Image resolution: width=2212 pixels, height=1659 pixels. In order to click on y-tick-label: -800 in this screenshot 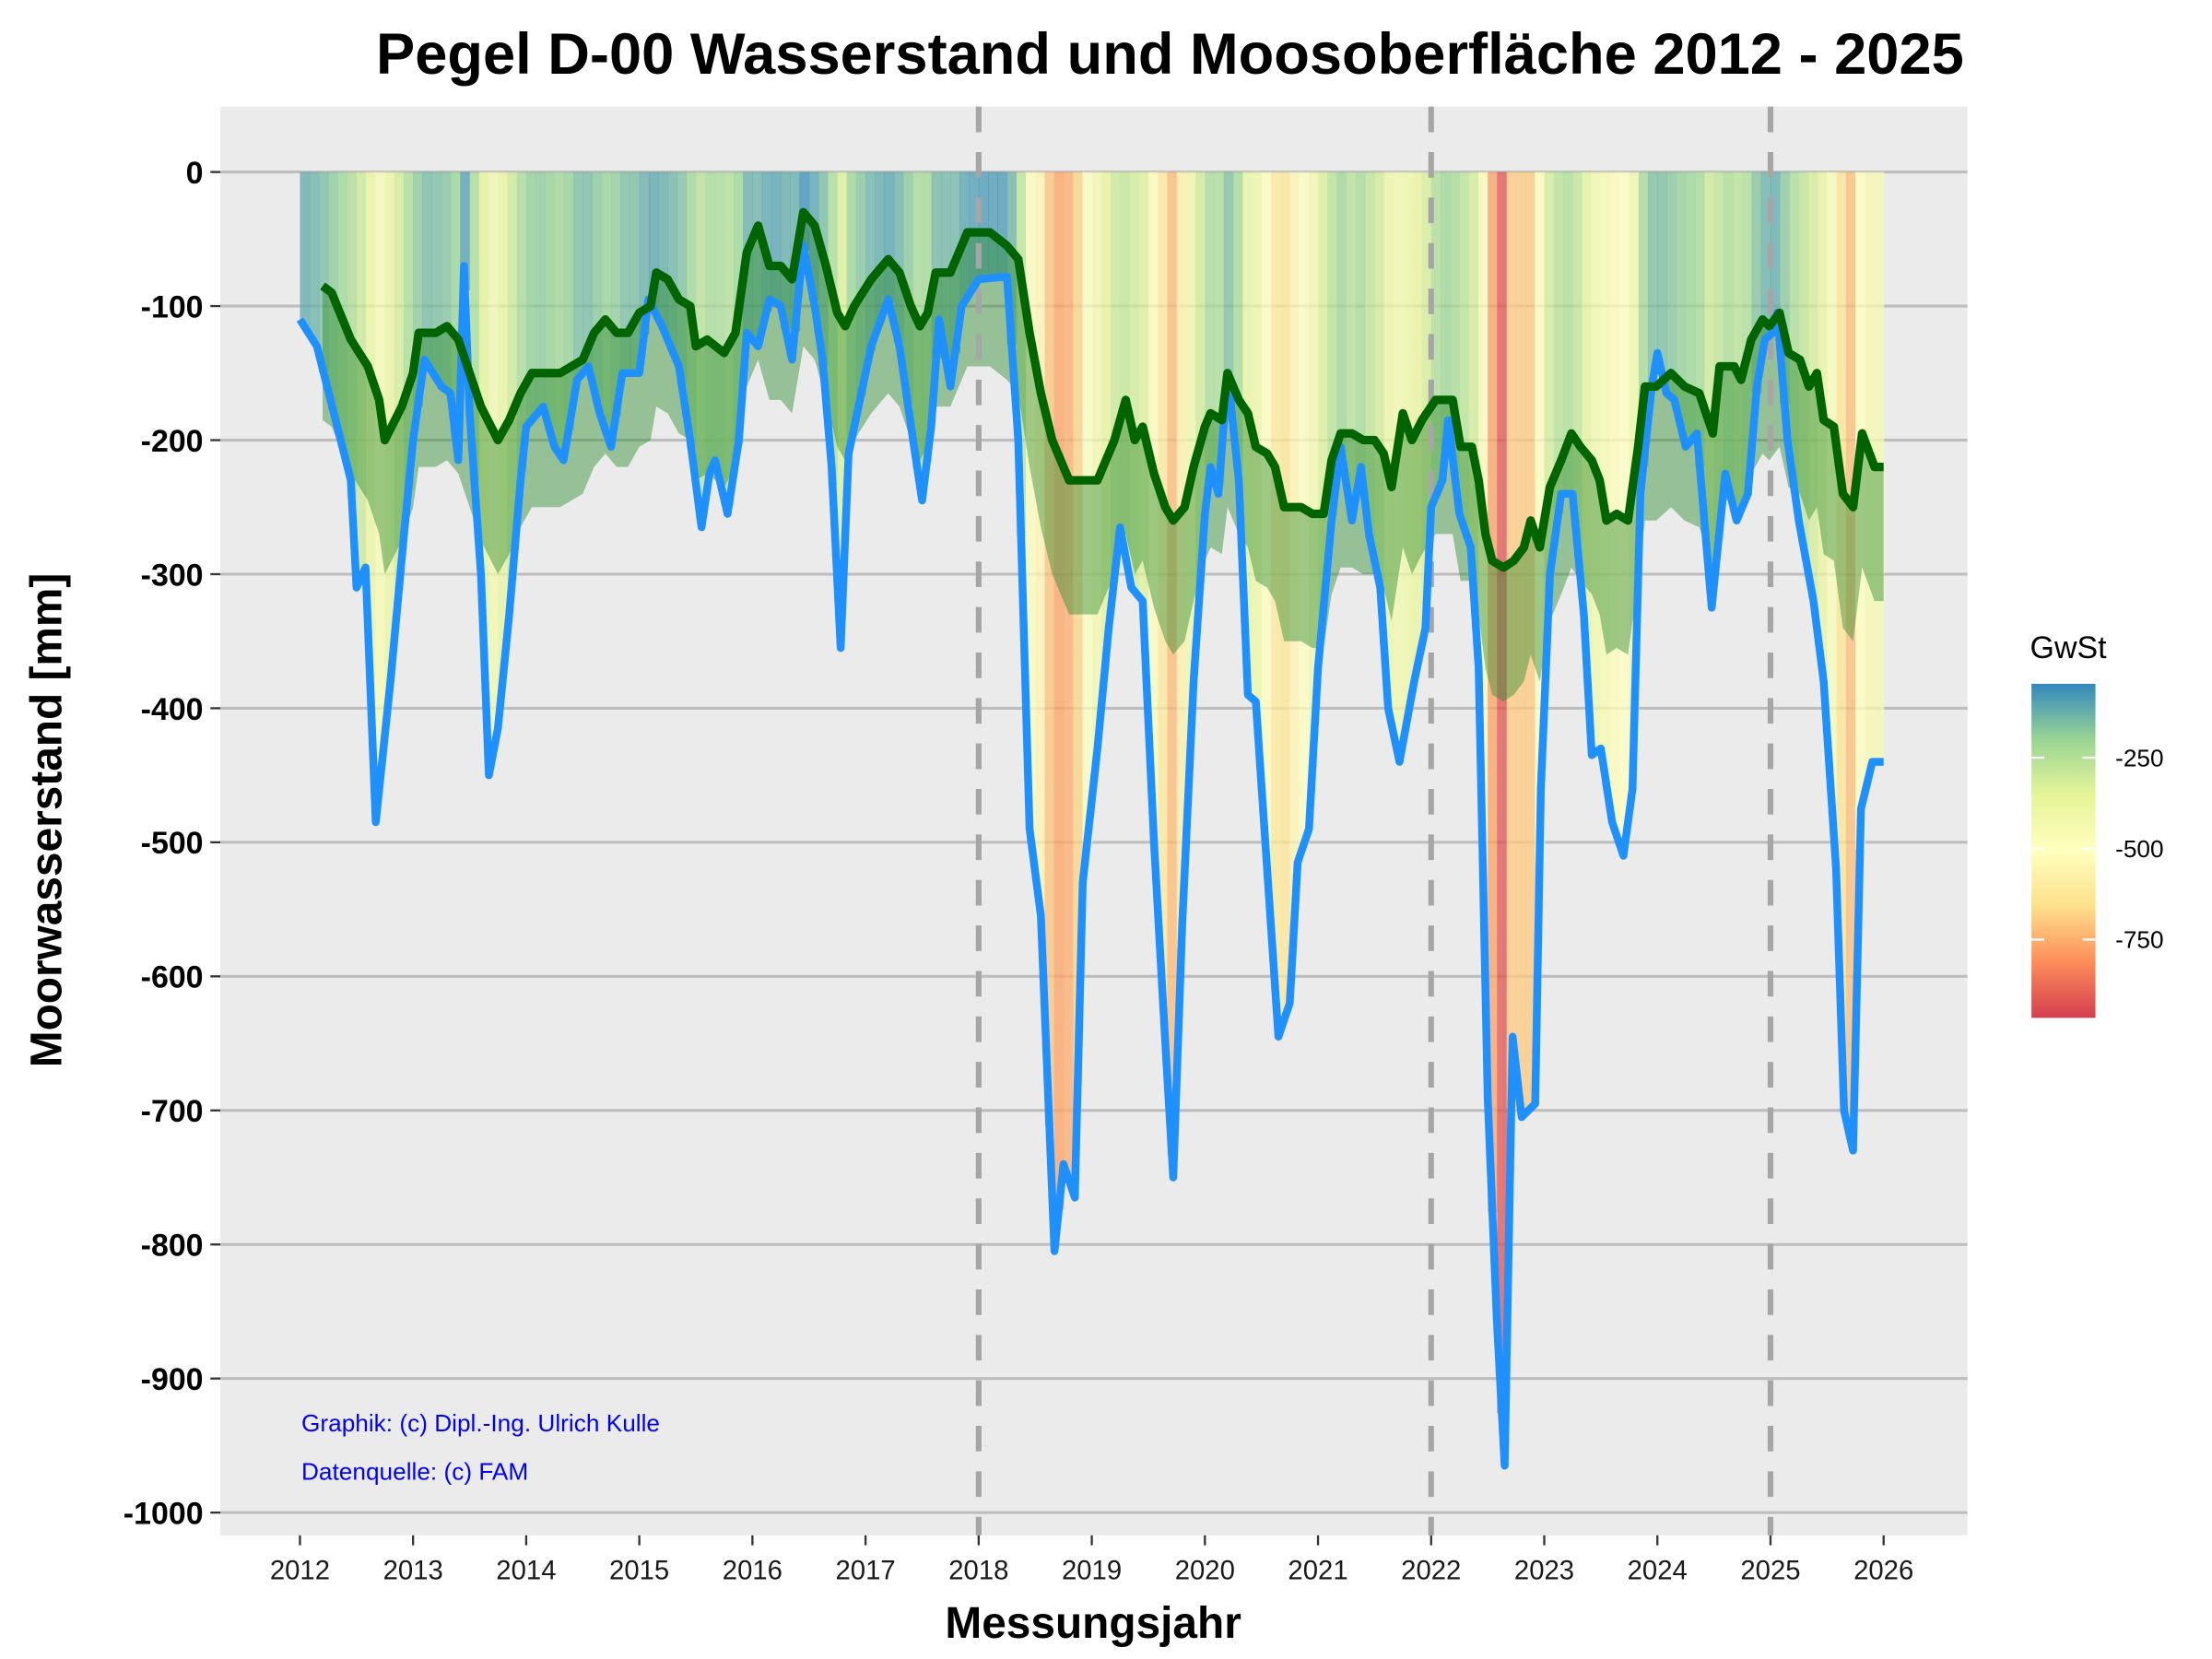, I will do `click(172, 1246)`.